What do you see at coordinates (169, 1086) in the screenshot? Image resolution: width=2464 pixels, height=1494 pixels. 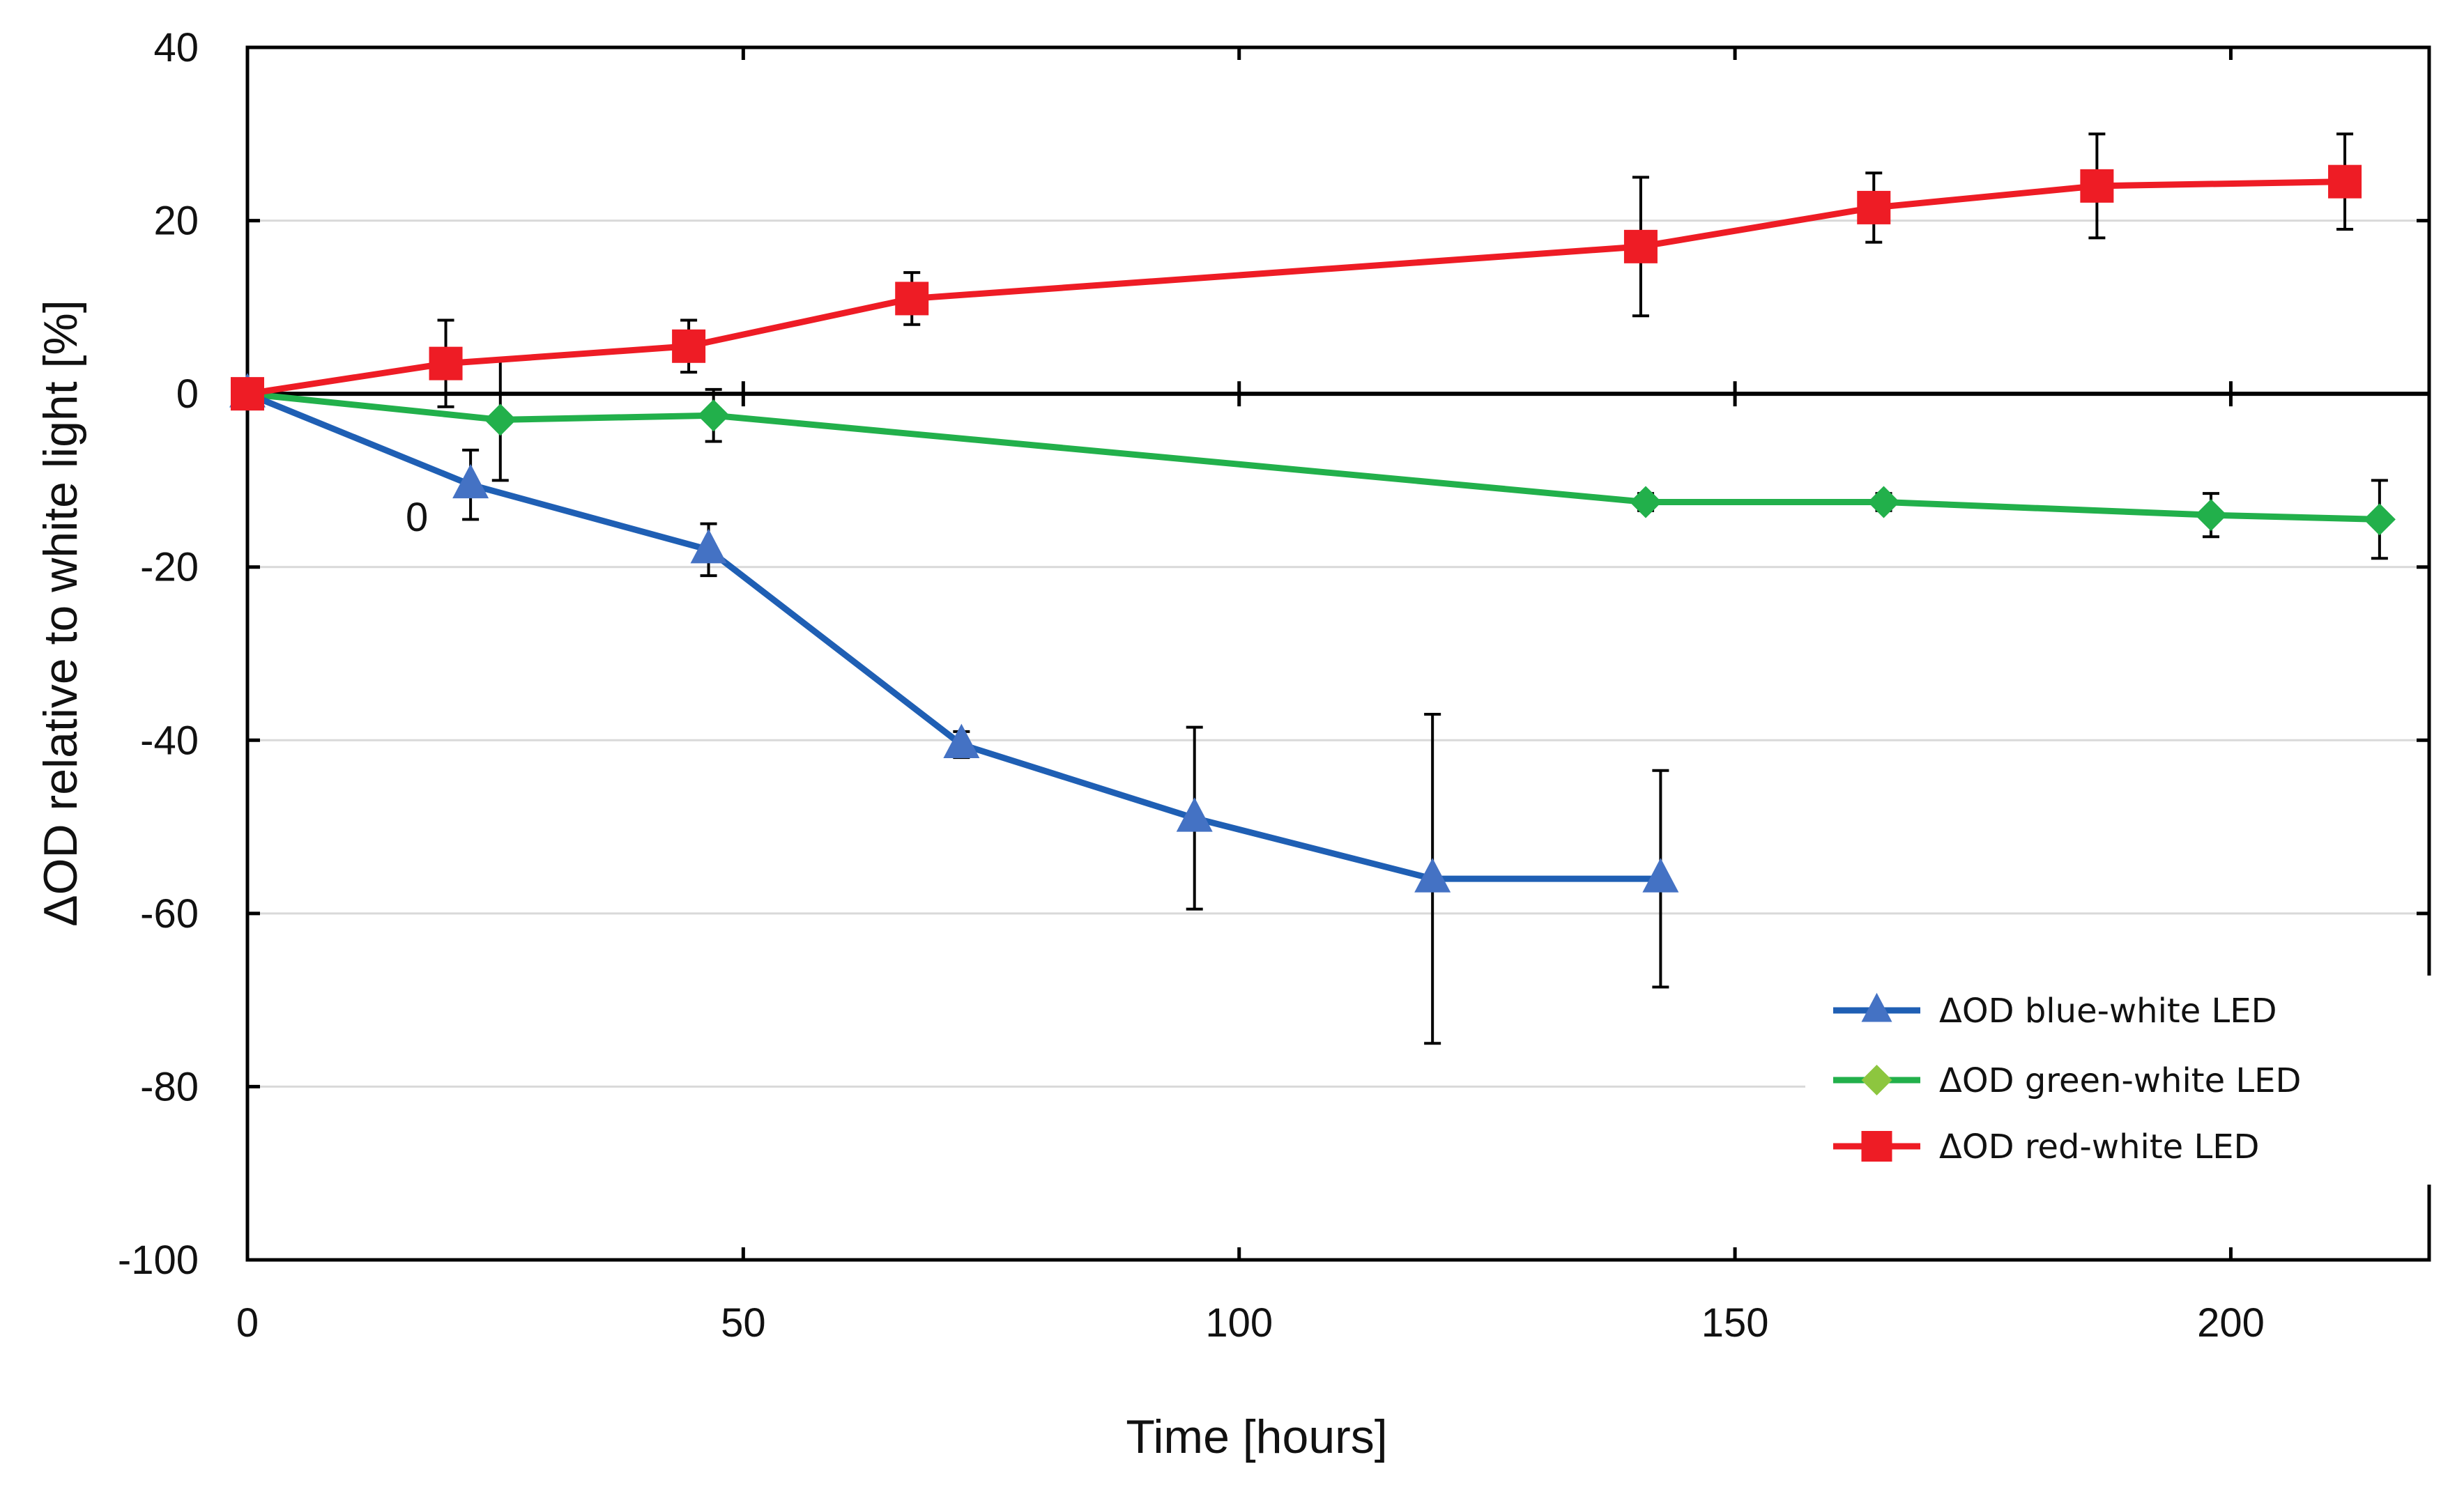 I see `y-tick-label: -80` at bounding box center [169, 1086].